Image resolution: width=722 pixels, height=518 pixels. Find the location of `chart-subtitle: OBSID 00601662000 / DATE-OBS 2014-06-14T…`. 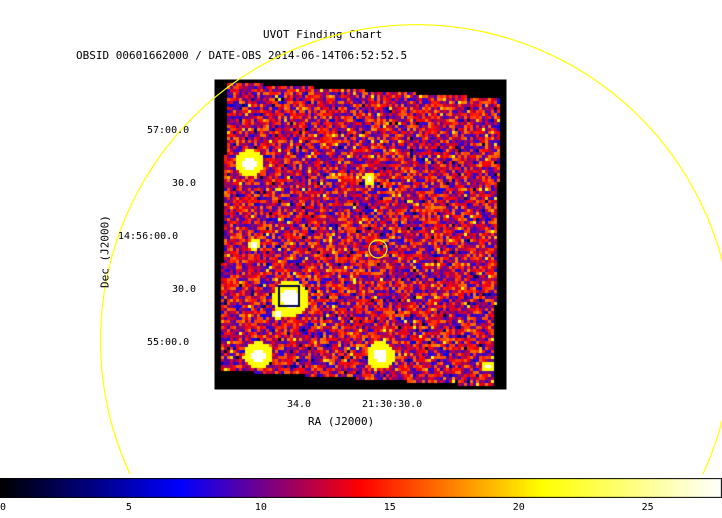

chart-subtitle: OBSID 00601662000 / DATE-OBS 2014-06-14T… is located at coordinates (242, 55).